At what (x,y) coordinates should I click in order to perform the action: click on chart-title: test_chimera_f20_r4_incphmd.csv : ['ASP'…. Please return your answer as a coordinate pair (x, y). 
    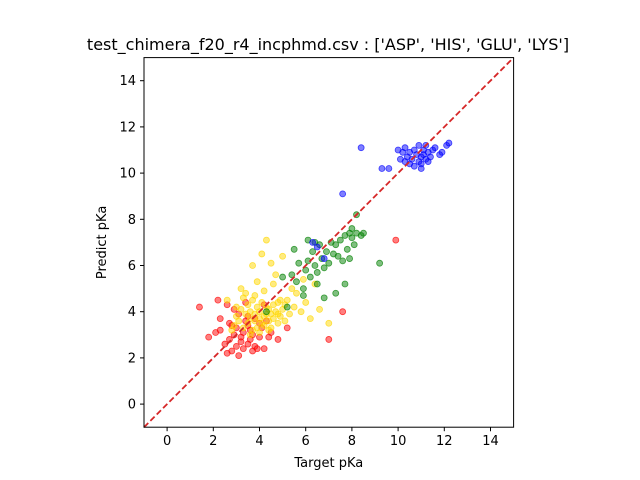
    Looking at the image, I should click on (328, 45).